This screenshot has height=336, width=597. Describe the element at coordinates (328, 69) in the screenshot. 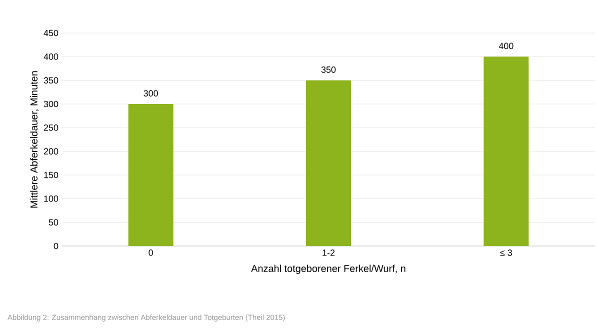

I see `data-label: 350` at that location.